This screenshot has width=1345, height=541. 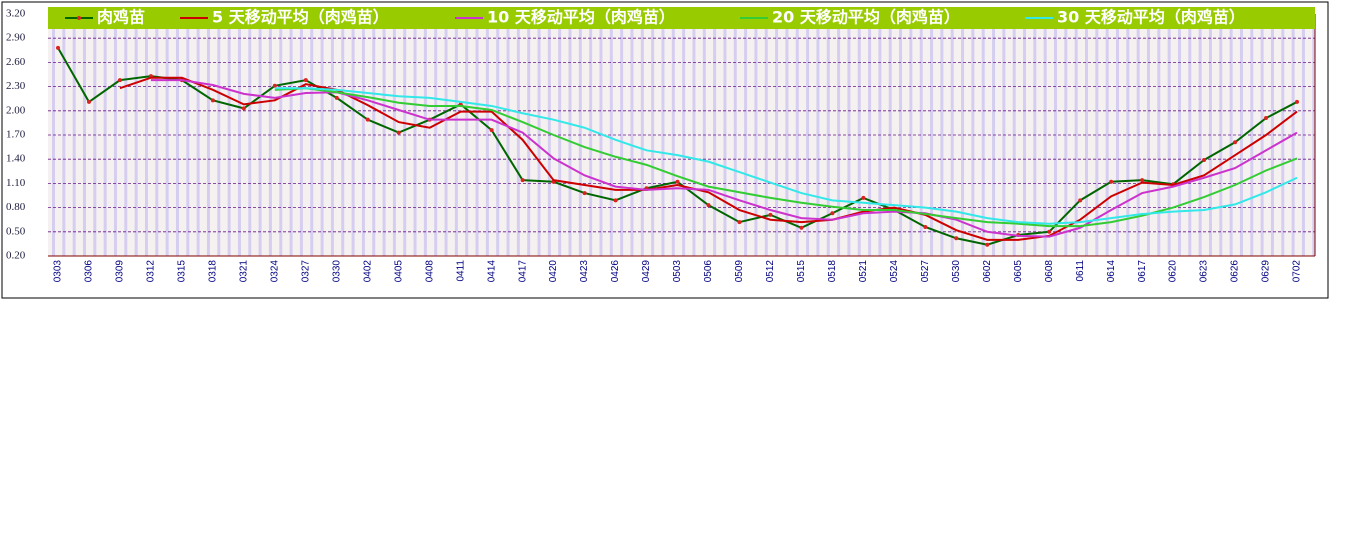 I want to click on y-tick-label: 2.60, so click(x=16, y=62).